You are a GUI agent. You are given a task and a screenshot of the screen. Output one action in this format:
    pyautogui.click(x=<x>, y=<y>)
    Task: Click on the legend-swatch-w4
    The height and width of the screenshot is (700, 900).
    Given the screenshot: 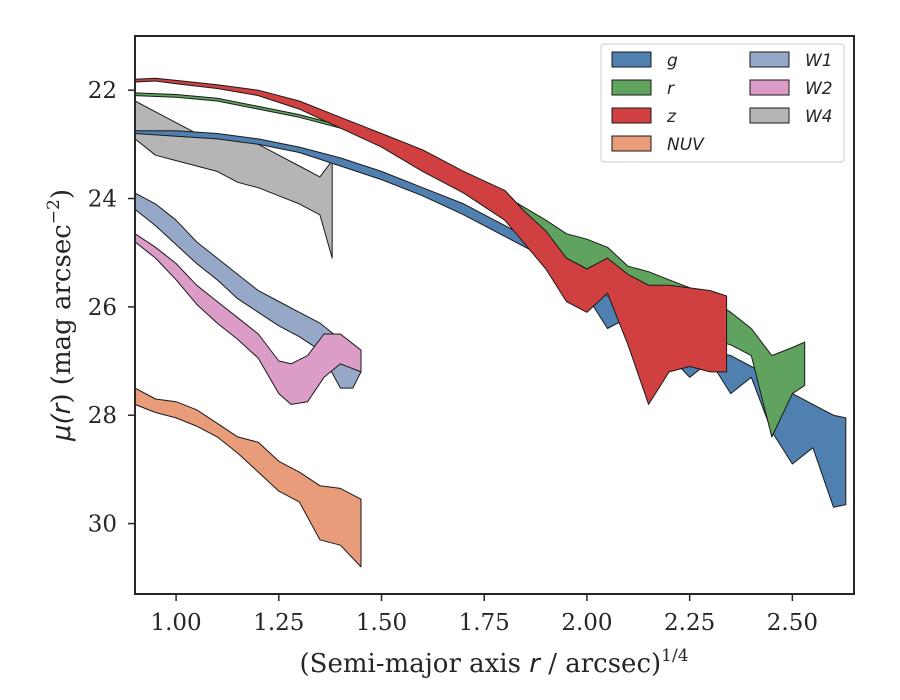 What is the action you would take?
    pyautogui.click(x=769, y=115)
    